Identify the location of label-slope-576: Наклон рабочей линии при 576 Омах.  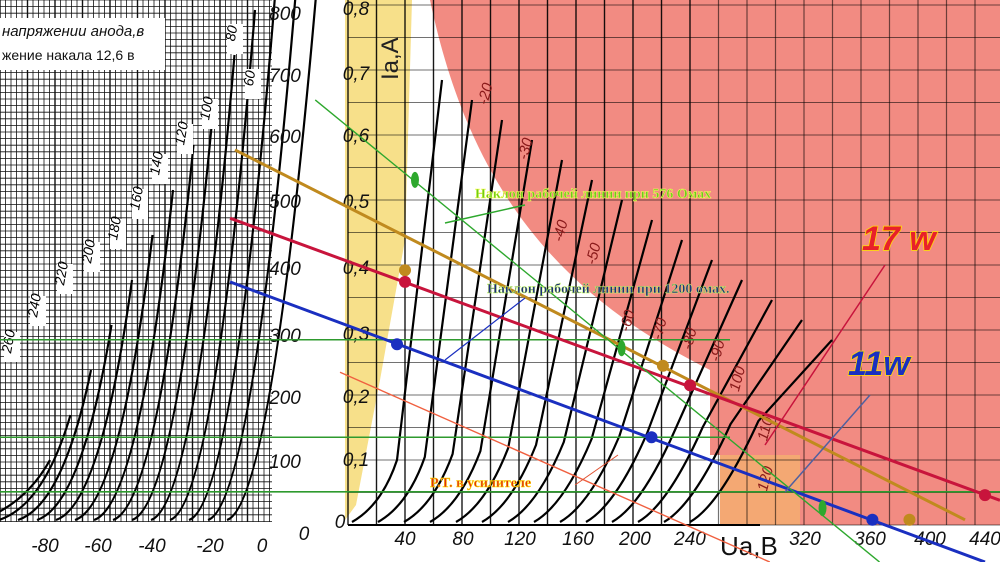
(593, 194).